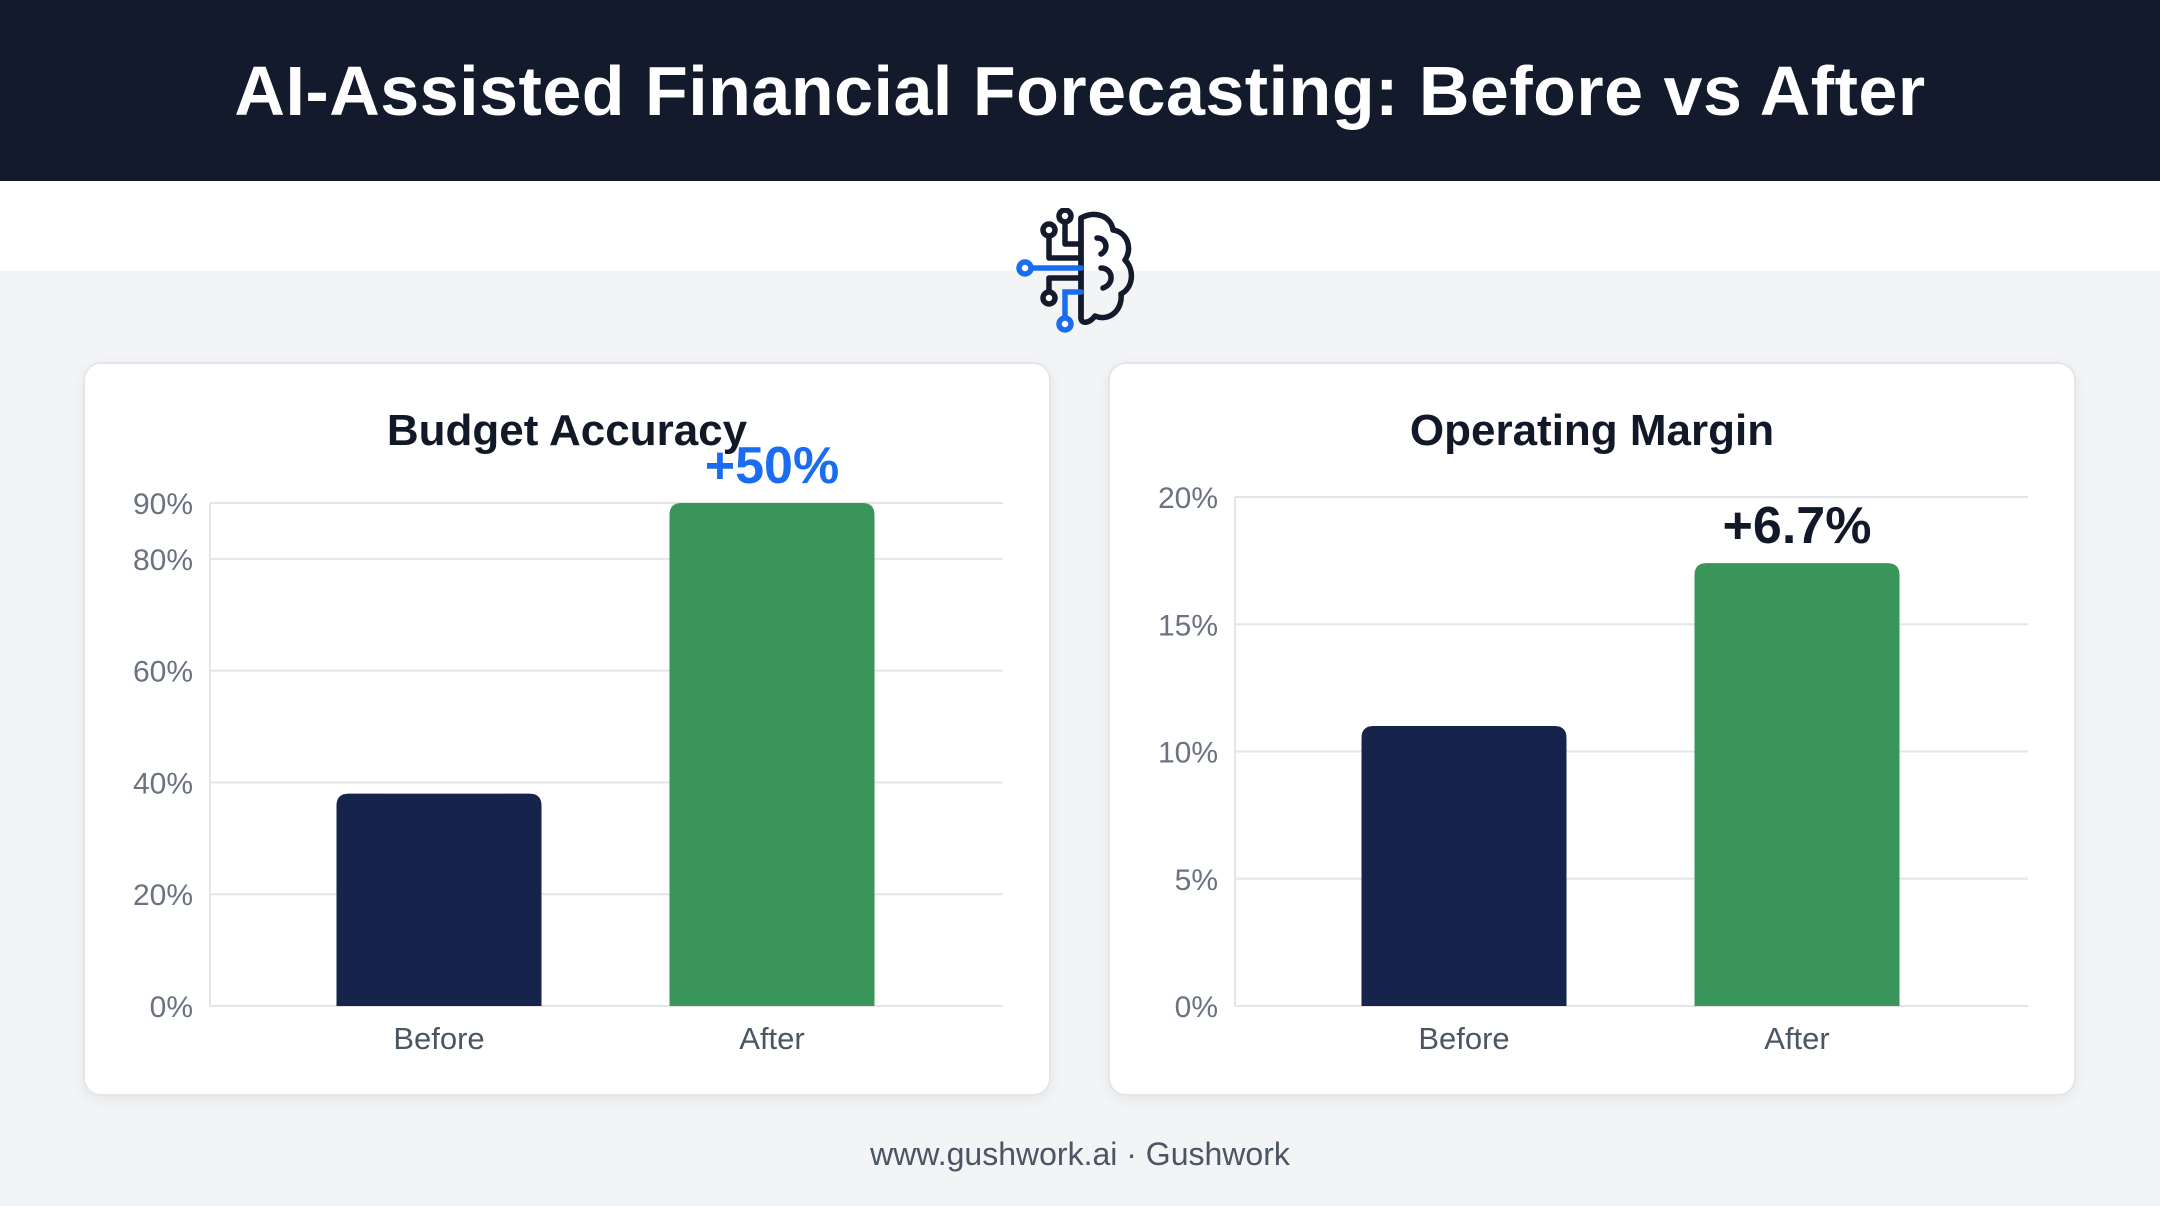 This screenshot has height=1206, width=2160. Describe the element at coordinates (163, 783) in the screenshot. I see `y-tick-label: 40%` at that location.